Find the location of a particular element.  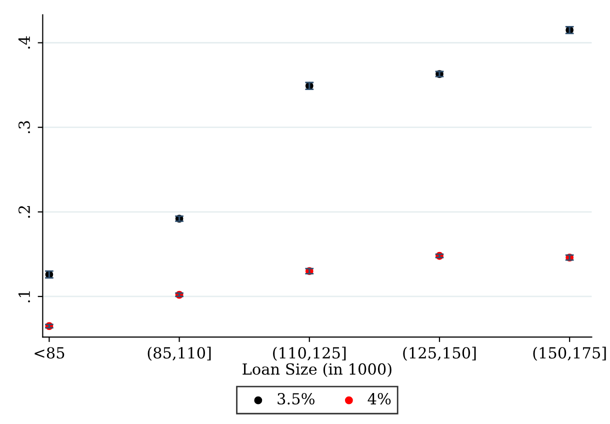

legend-label: 4% is located at coordinates (379, 398).